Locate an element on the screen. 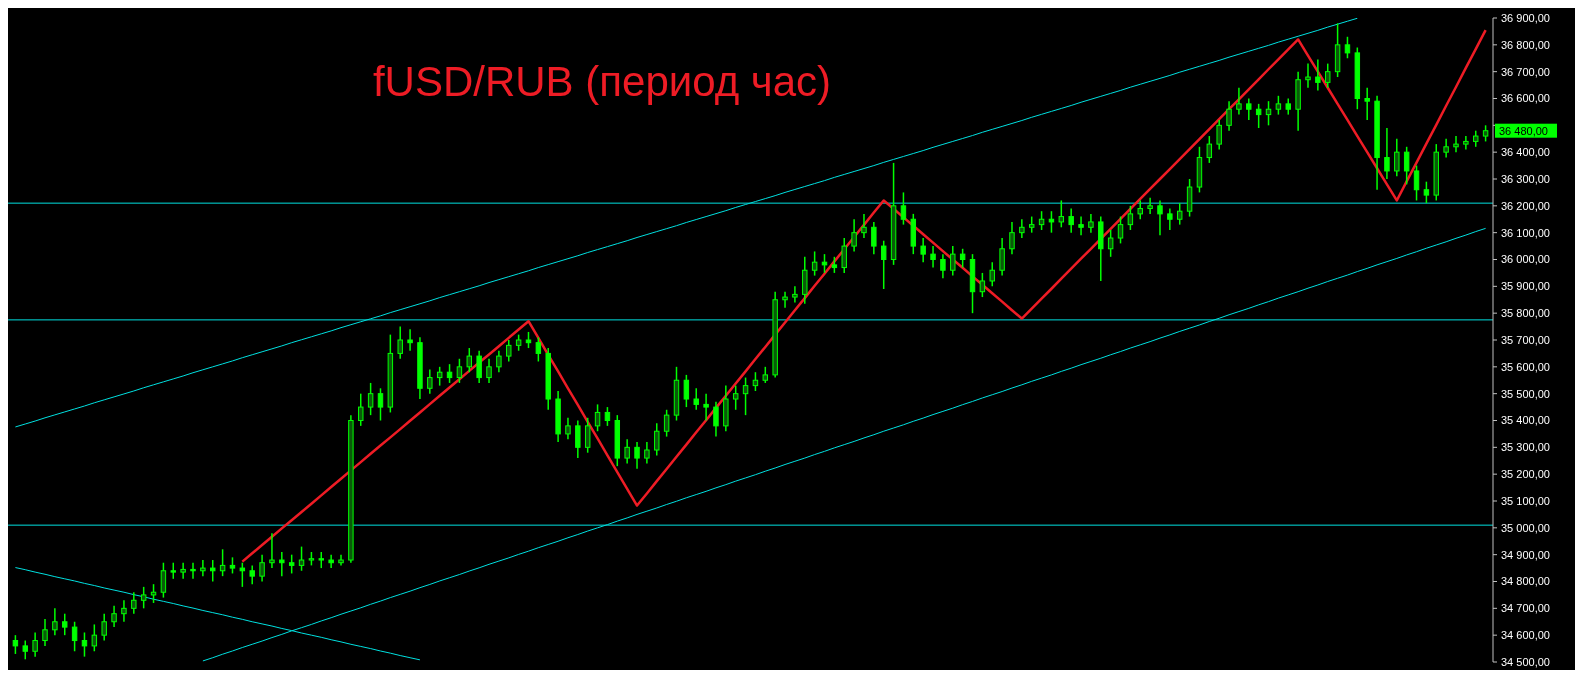  y-tick-label: 35 800,00 is located at coordinates (1525, 313).